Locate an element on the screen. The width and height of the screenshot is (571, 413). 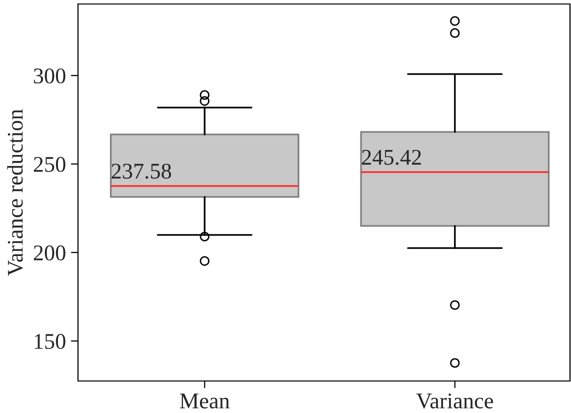
x-tick-label: Variance is located at coordinates (454, 401).